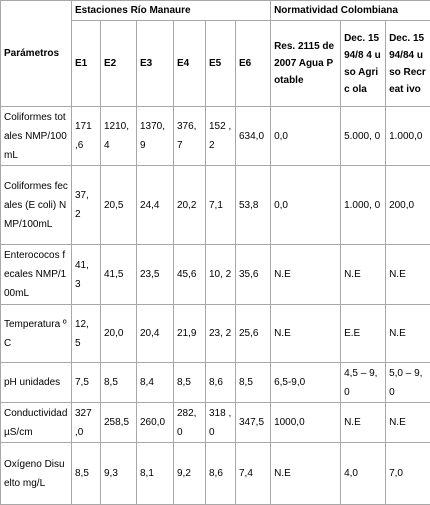 The height and width of the screenshot is (505, 430). Describe the element at coordinates (350, 10) in the screenshot. I see `header-normatividad: Normatividad Colombiana` at that location.